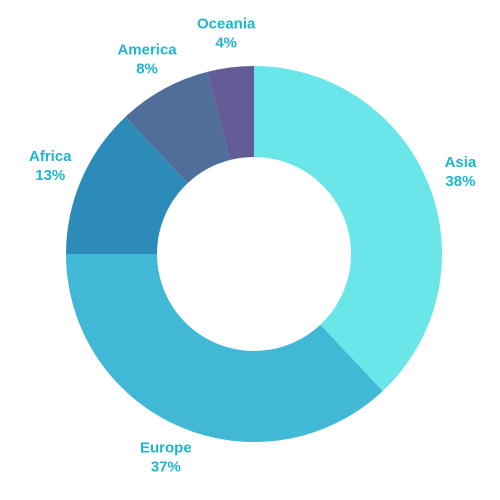 The height and width of the screenshot is (500, 500). What do you see at coordinates (50, 175) in the screenshot?
I see `value-label: 13%` at bounding box center [50, 175].